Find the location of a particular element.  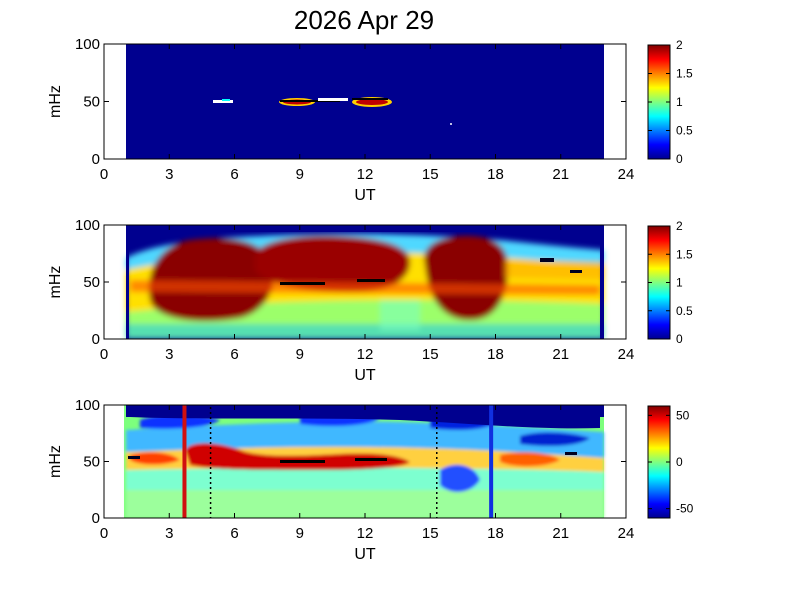

chart-title: 2026 Apr 29 is located at coordinates (364, 20).